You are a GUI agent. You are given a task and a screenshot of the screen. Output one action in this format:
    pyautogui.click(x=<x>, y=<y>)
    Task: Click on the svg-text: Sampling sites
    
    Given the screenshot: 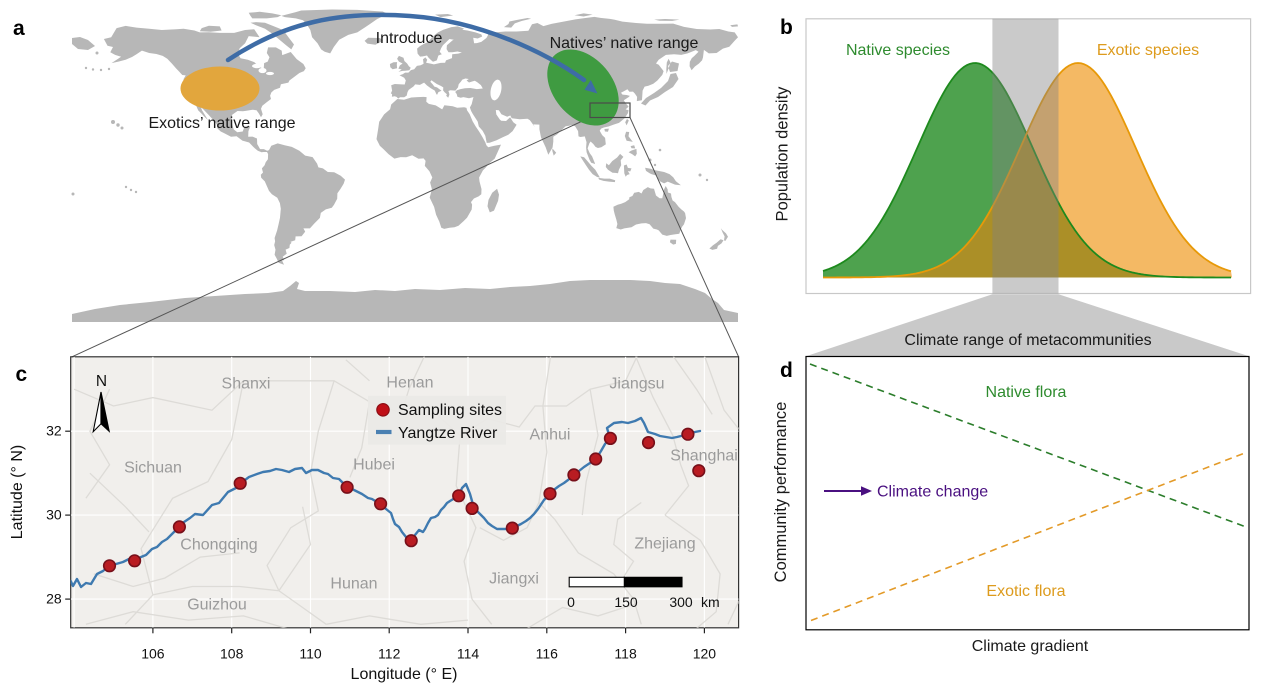 What is the action you would take?
    pyautogui.click(x=450, y=410)
    